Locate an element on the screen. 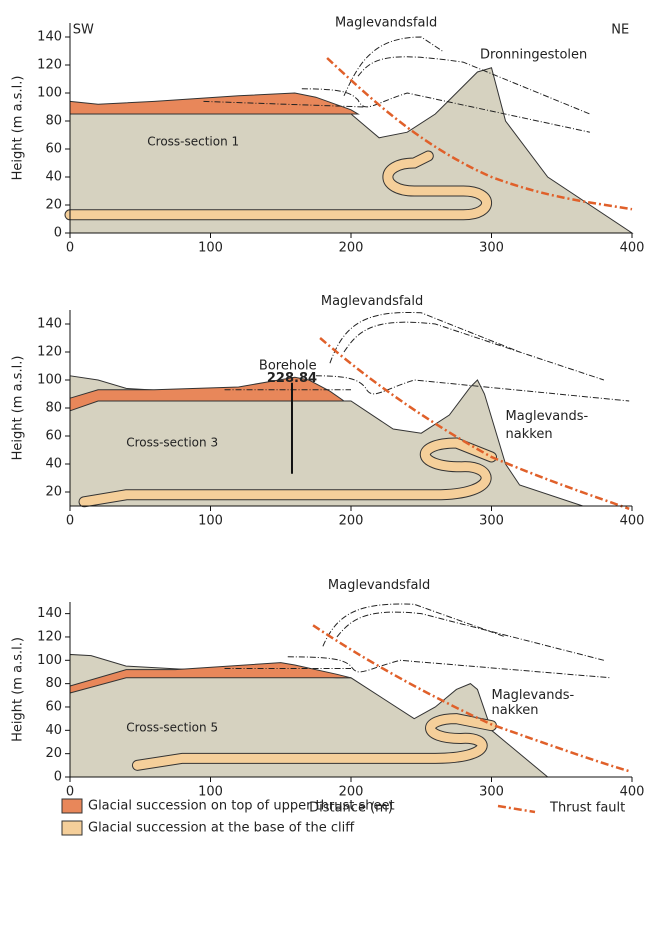  annotation: SW is located at coordinates (83, 30).